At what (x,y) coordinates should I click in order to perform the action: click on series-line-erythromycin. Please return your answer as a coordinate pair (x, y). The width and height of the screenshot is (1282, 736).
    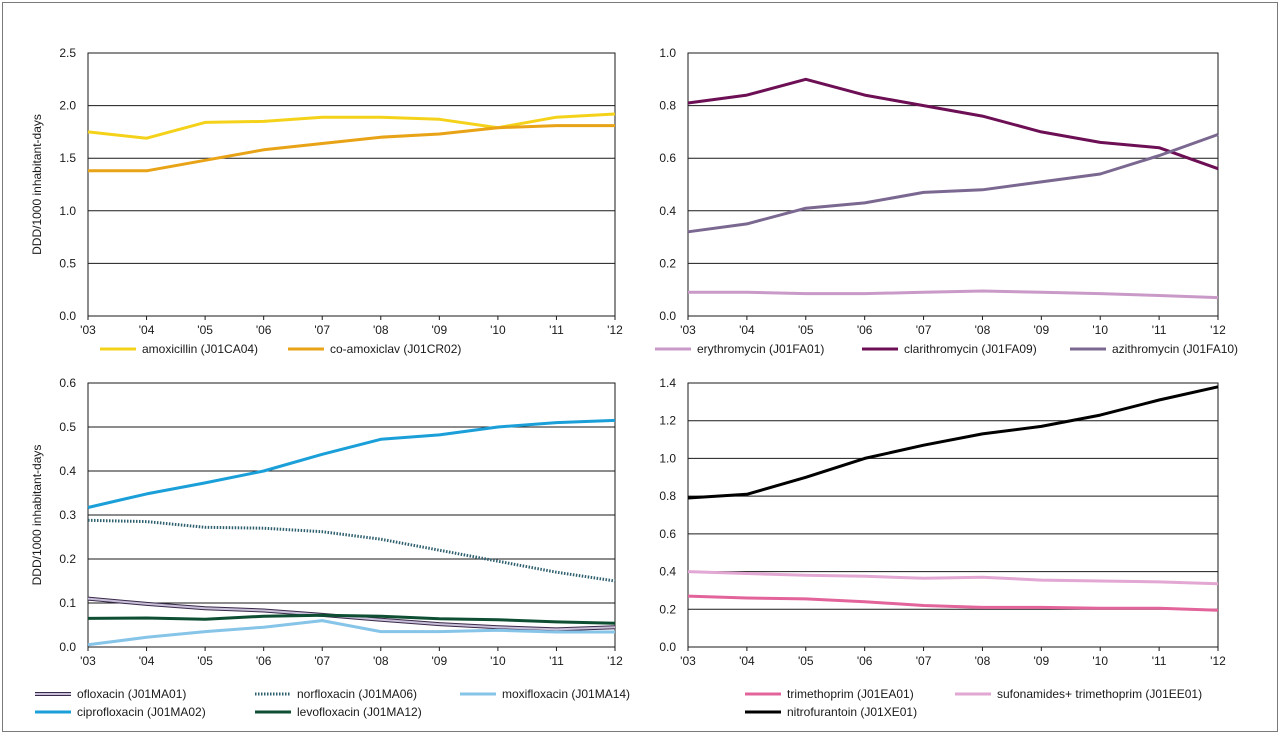
    Looking at the image, I should click on (953, 294).